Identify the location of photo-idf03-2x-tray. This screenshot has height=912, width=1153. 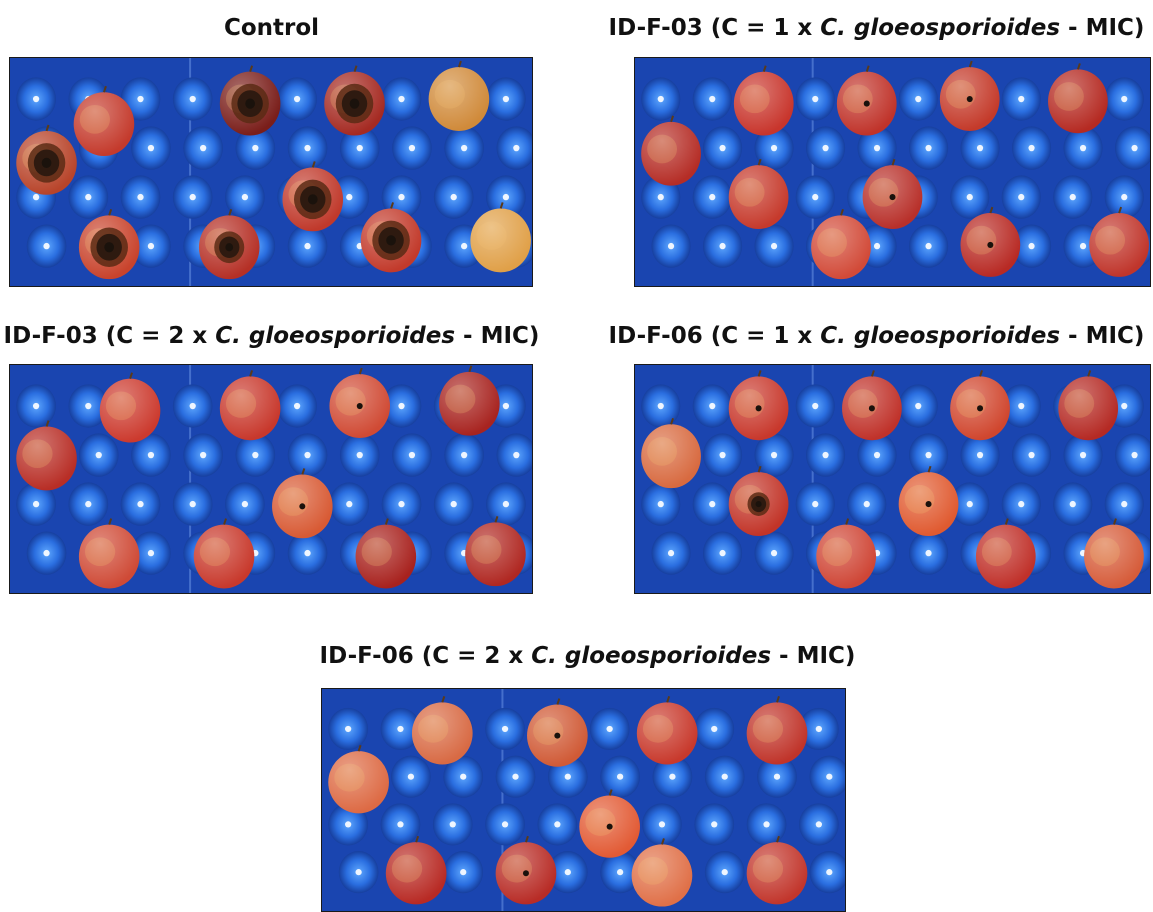
(271, 479).